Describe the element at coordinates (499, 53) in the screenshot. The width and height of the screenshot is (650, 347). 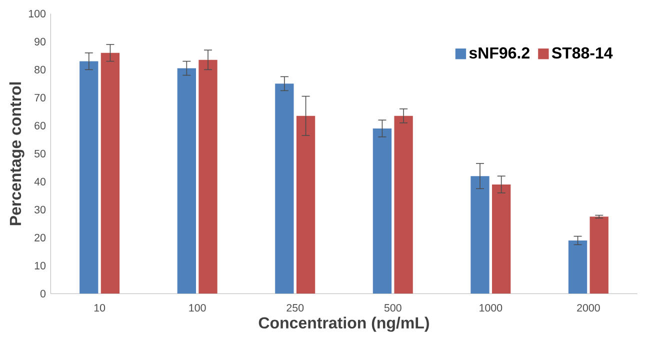
I see `legend-label: sNF96.2` at that location.